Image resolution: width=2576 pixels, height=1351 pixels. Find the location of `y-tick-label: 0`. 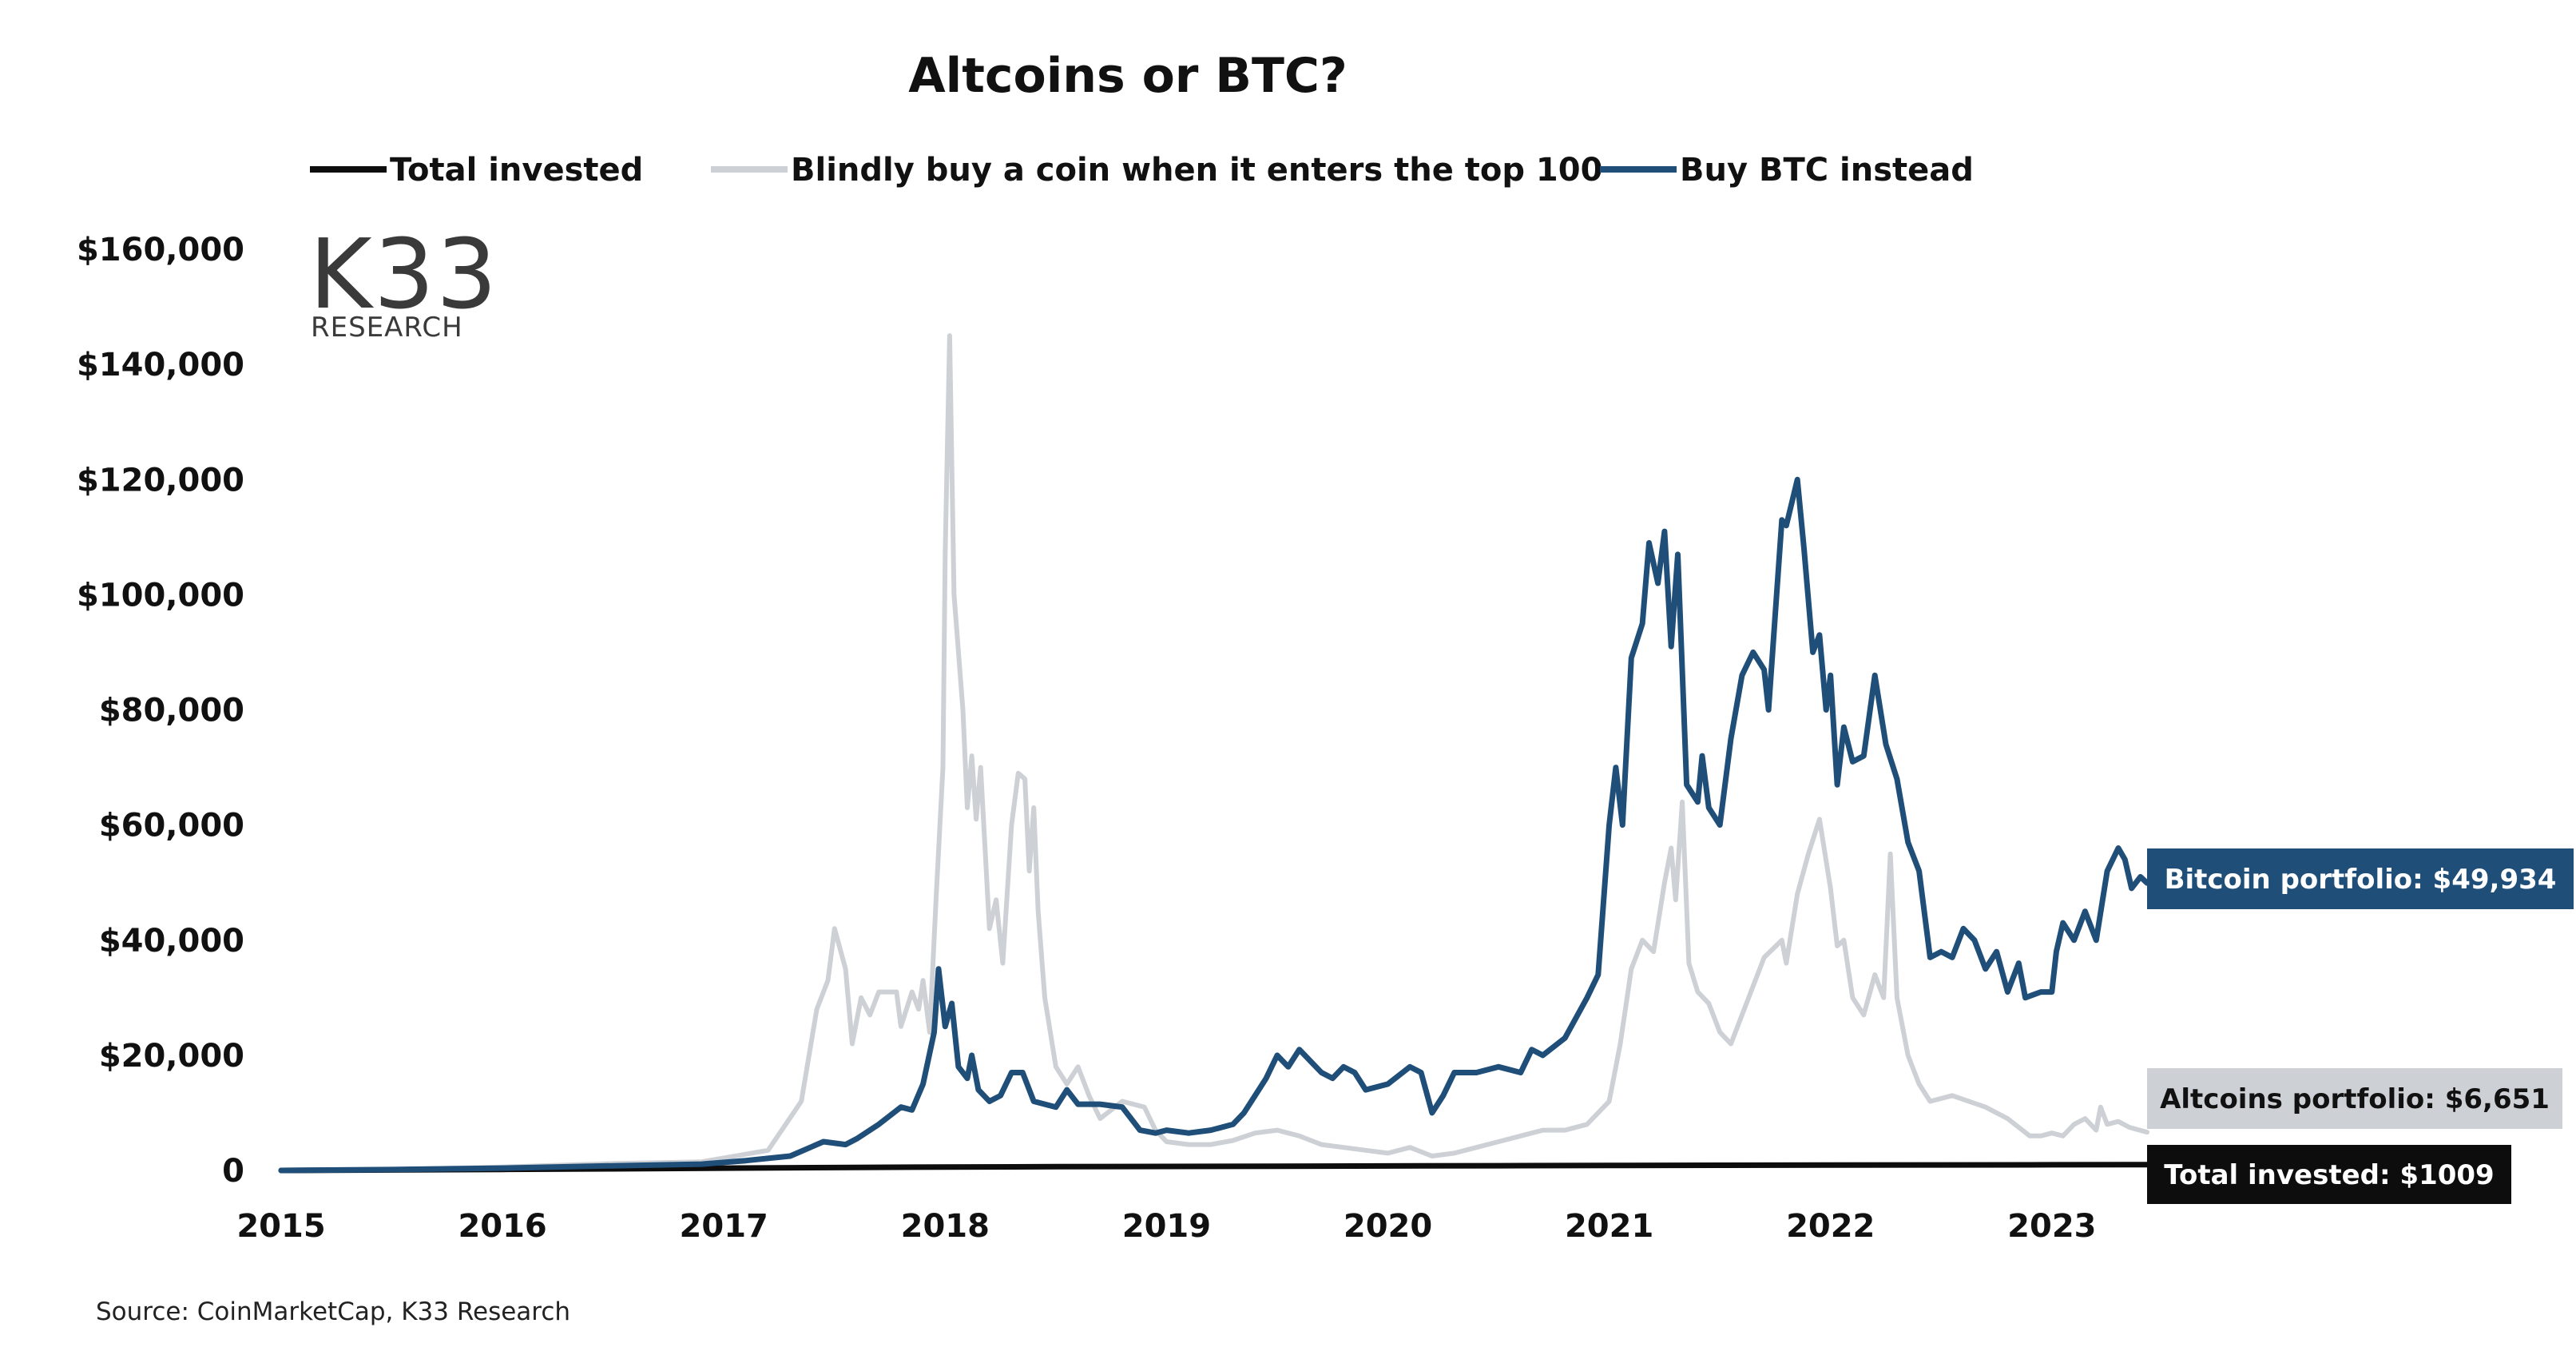

y-tick-label: 0 is located at coordinates (233, 1172).